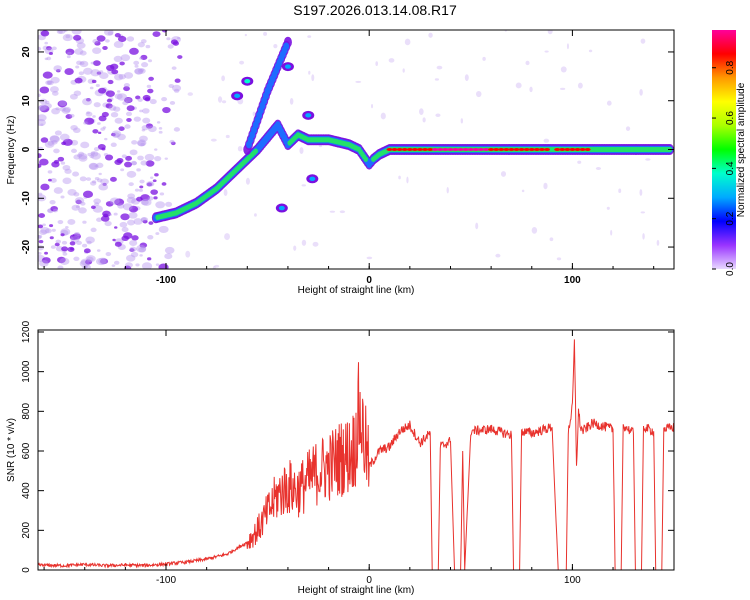  Describe the element at coordinates (730, 168) in the screenshot. I see `colorbar-tick-label: 0.4` at that location.